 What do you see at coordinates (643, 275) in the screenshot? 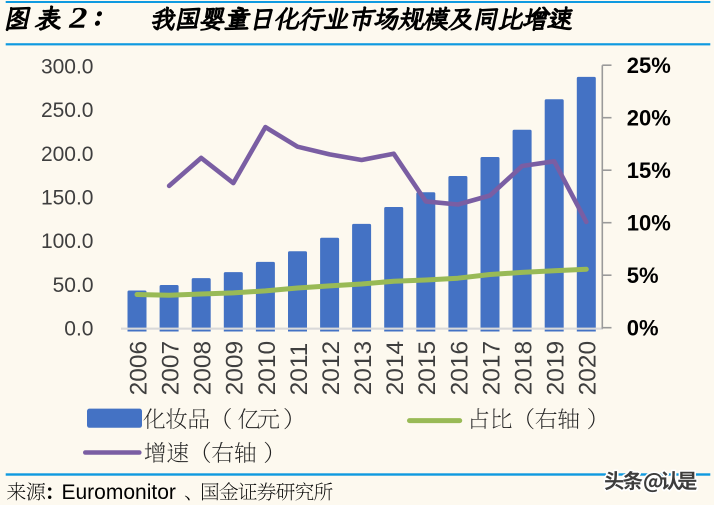
I see `svg-text: 5%` at bounding box center [643, 275].